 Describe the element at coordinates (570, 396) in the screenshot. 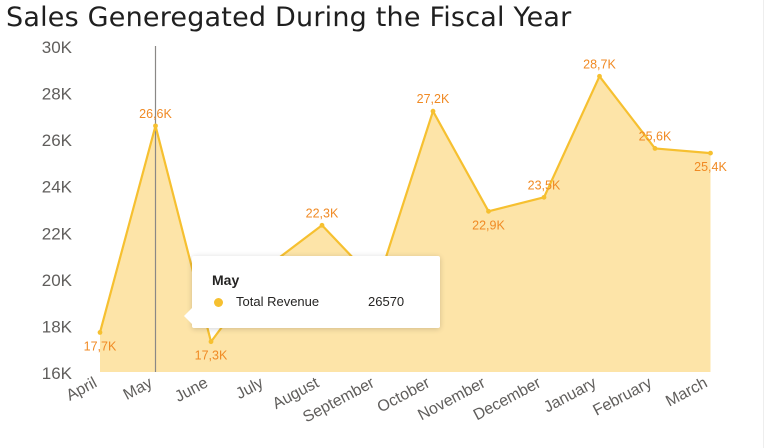

I see `x-tick-label: January` at that location.